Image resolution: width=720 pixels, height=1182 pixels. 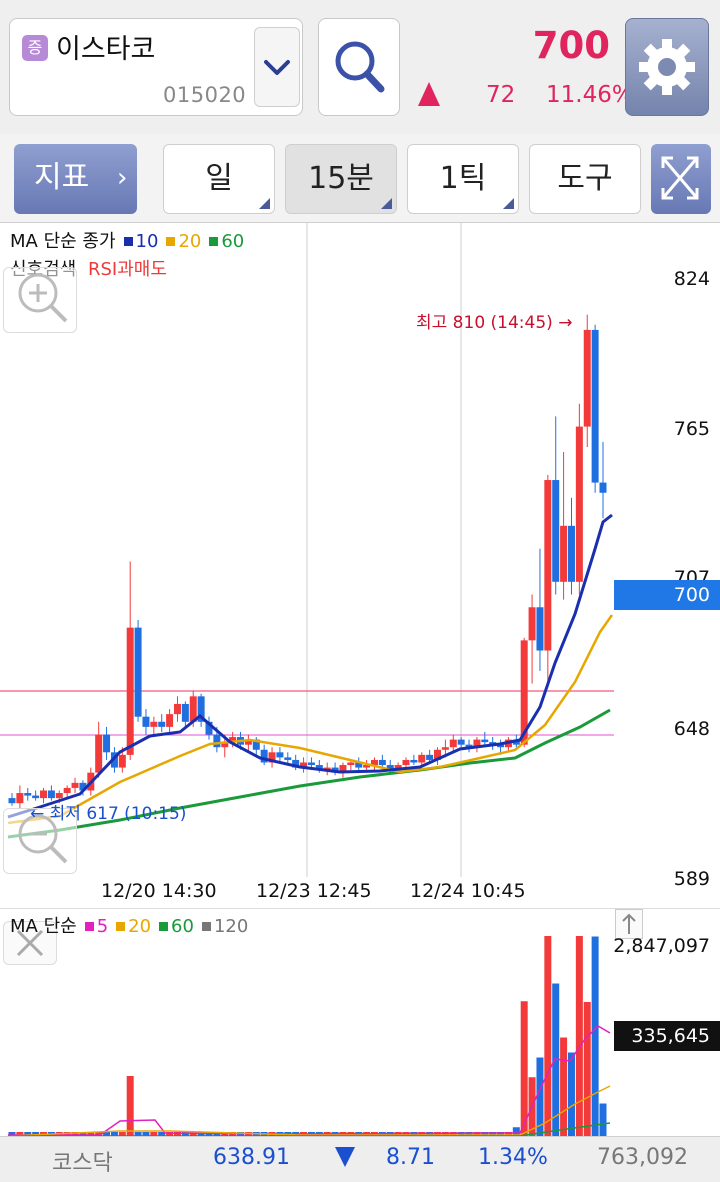 I want to click on tab-label: 15분, so click(x=341, y=178).